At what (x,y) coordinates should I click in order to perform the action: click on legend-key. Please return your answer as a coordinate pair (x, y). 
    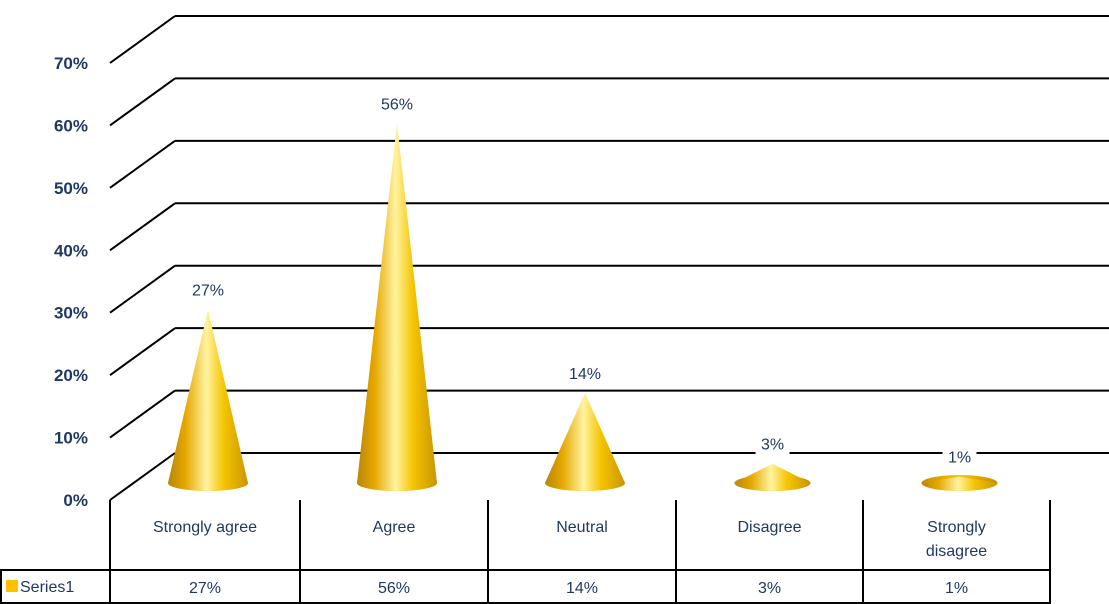
    Looking at the image, I should click on (12, 586).